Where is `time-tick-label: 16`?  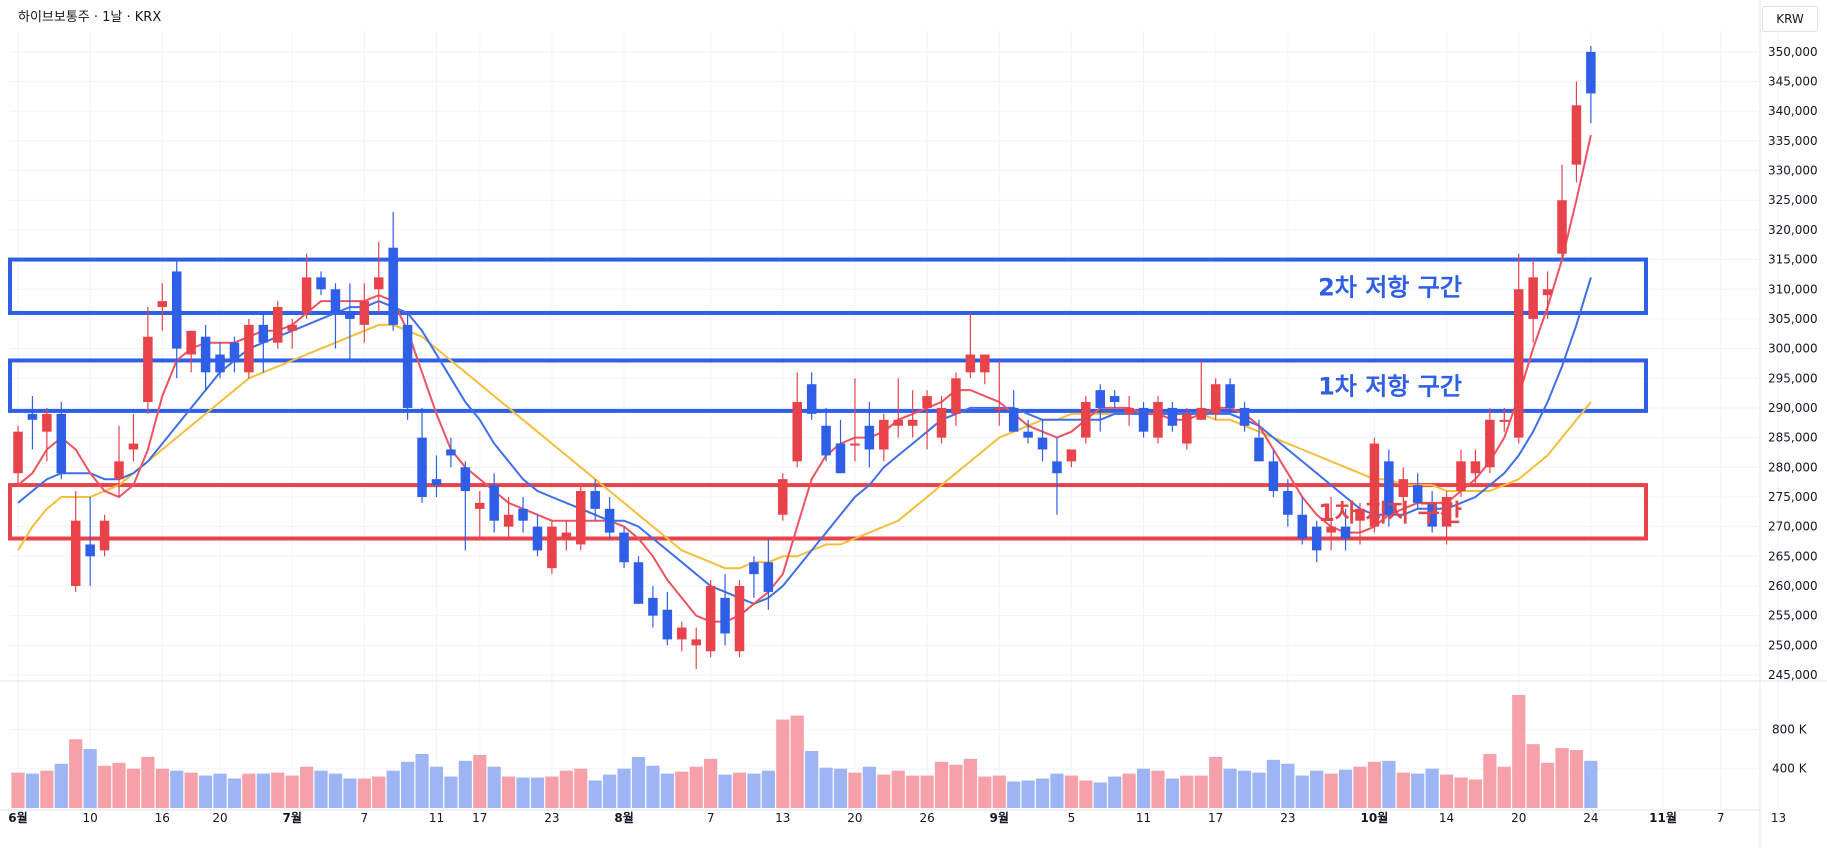 time-tick-label: 16 is located at coordinates (162, 818).